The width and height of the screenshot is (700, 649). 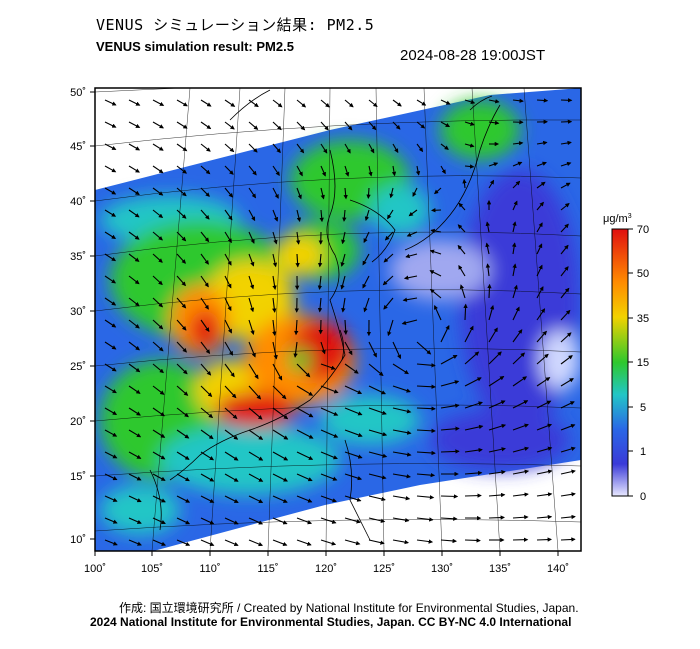 What do you see at coordinates (78, 93) in the screenshot?
I see `lat-label-50: 50˚` at bounding box center [78, 93].